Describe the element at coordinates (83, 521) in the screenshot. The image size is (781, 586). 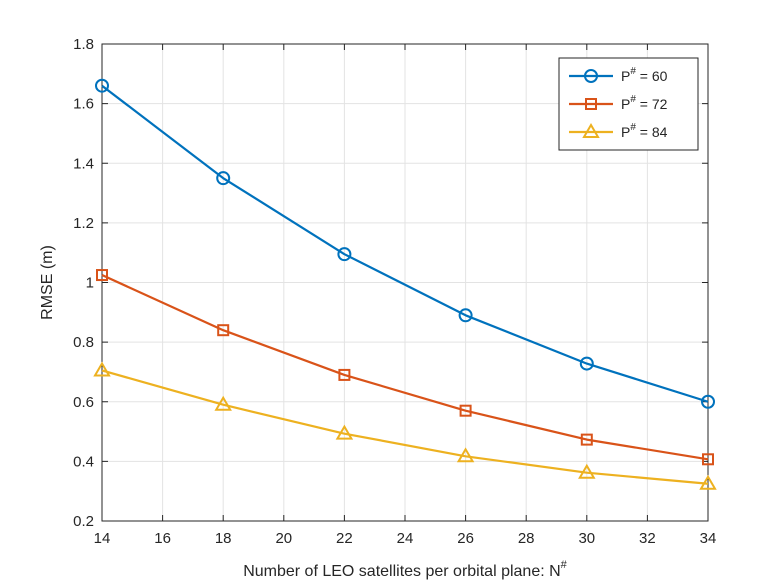
I see `y-tick-label: 0.2` at that location.